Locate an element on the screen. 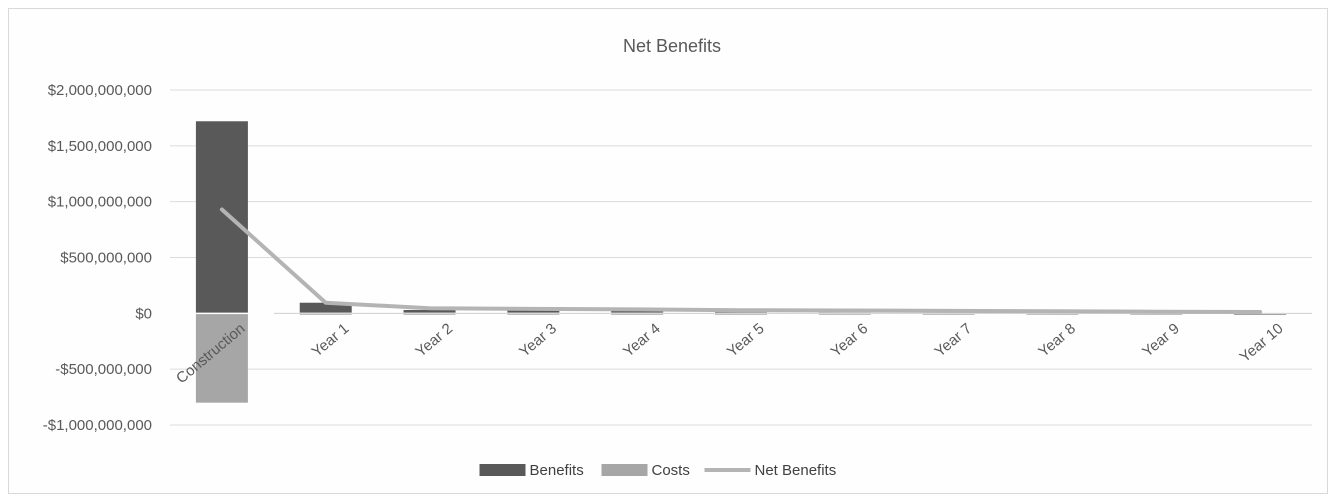  benefits-legend-swatch is located at coordinates (502, 470).